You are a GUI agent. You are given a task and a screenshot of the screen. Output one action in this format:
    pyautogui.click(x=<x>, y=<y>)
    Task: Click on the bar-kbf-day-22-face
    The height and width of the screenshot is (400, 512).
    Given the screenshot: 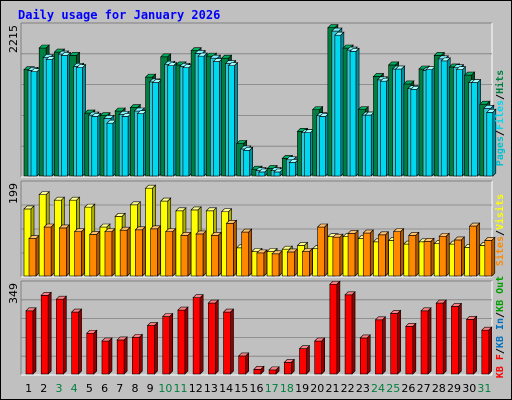 What is the action you would take?
    pyautogui.click(x=348, y=334)
    